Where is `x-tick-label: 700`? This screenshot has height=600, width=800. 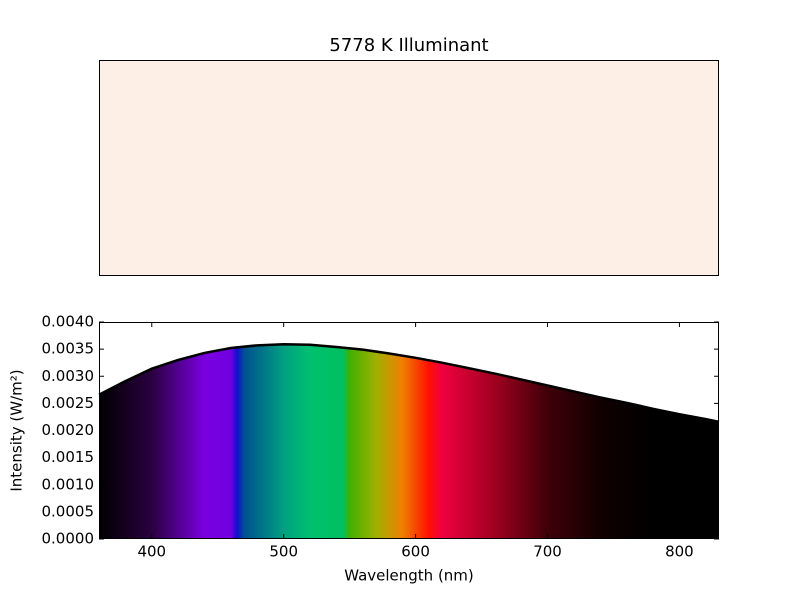 x-tick-label: 700 is located at coordinates (547, 552).